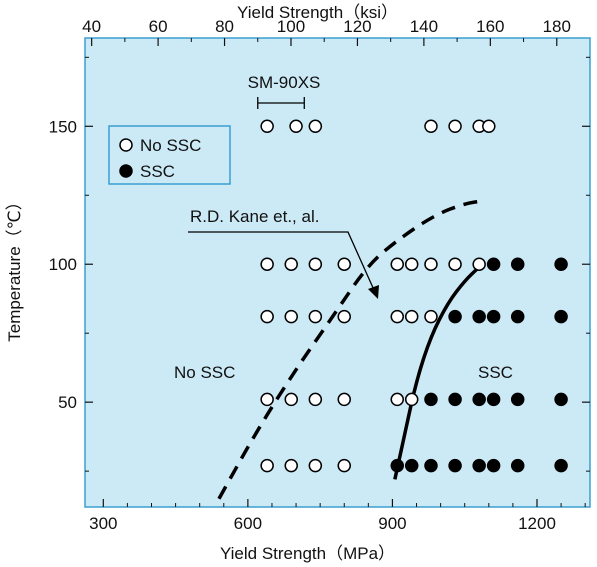  I want to click on sm-90xs-label: SM-90XS, so click(284, 82).